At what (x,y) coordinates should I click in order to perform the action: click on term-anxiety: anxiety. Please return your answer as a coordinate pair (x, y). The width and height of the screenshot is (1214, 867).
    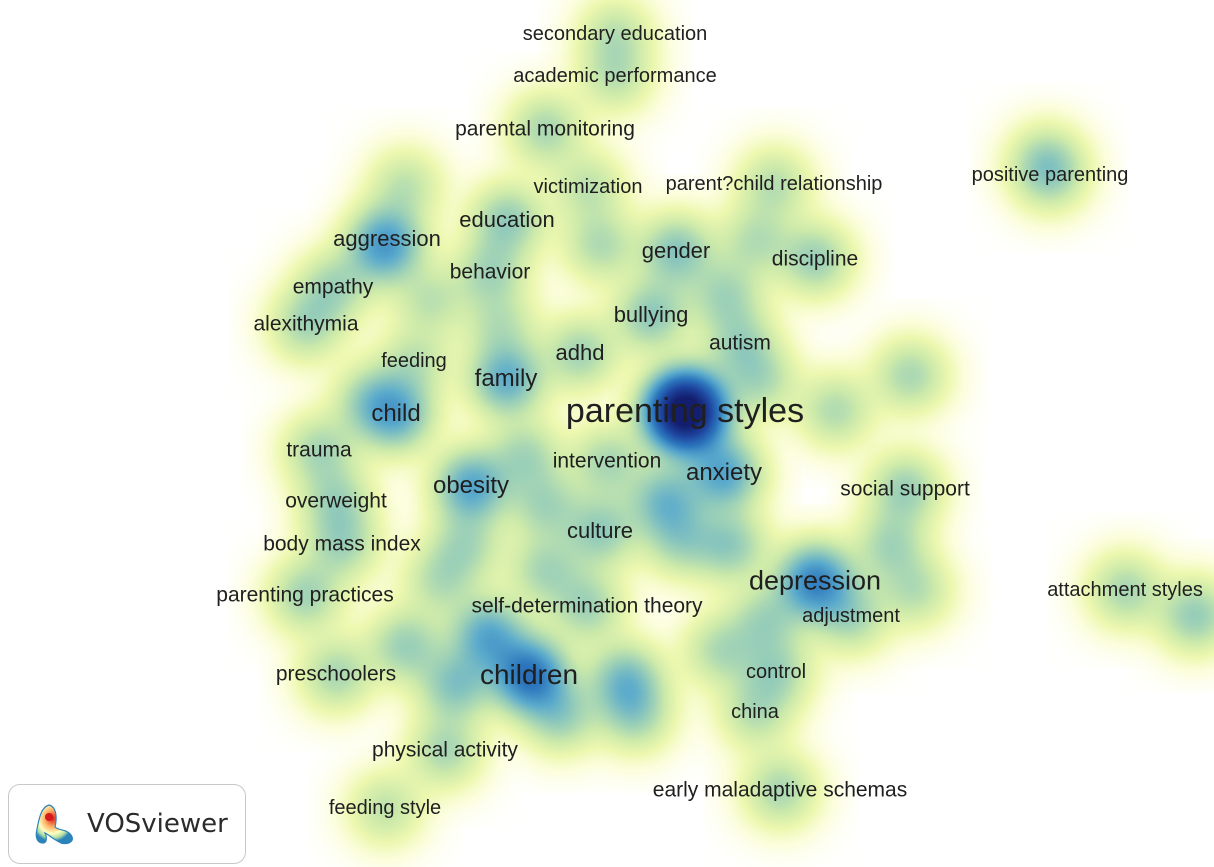
    Looking at the image, I should click on (724, 472).